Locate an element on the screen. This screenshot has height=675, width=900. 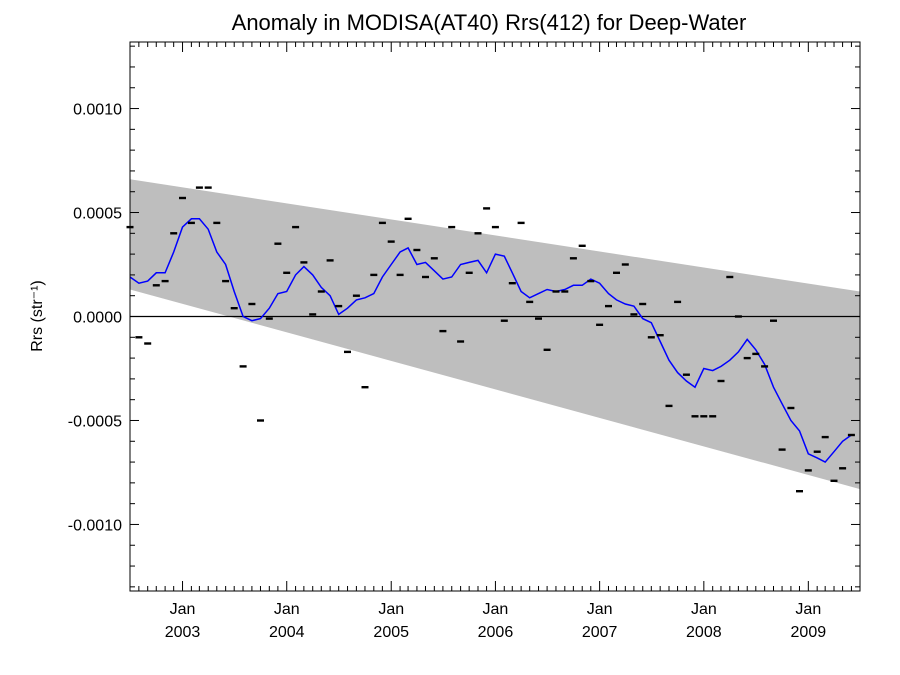
x-tick-label-year: 2007 is located at coordinates (600, 632).